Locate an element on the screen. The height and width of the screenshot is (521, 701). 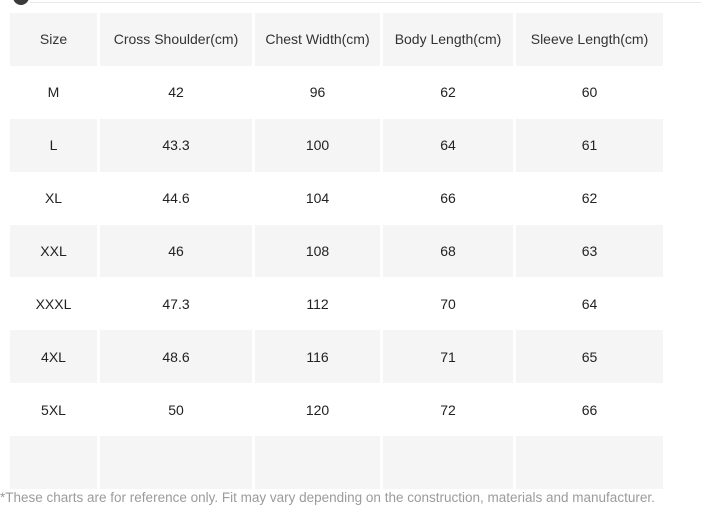
size-cell: XXXL is located at coordinates (53, 303).